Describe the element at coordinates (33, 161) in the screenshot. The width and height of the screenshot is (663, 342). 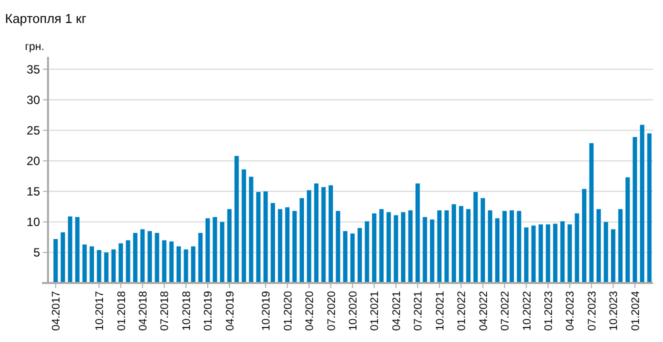
I see `y-tick-label: 20` at that location.